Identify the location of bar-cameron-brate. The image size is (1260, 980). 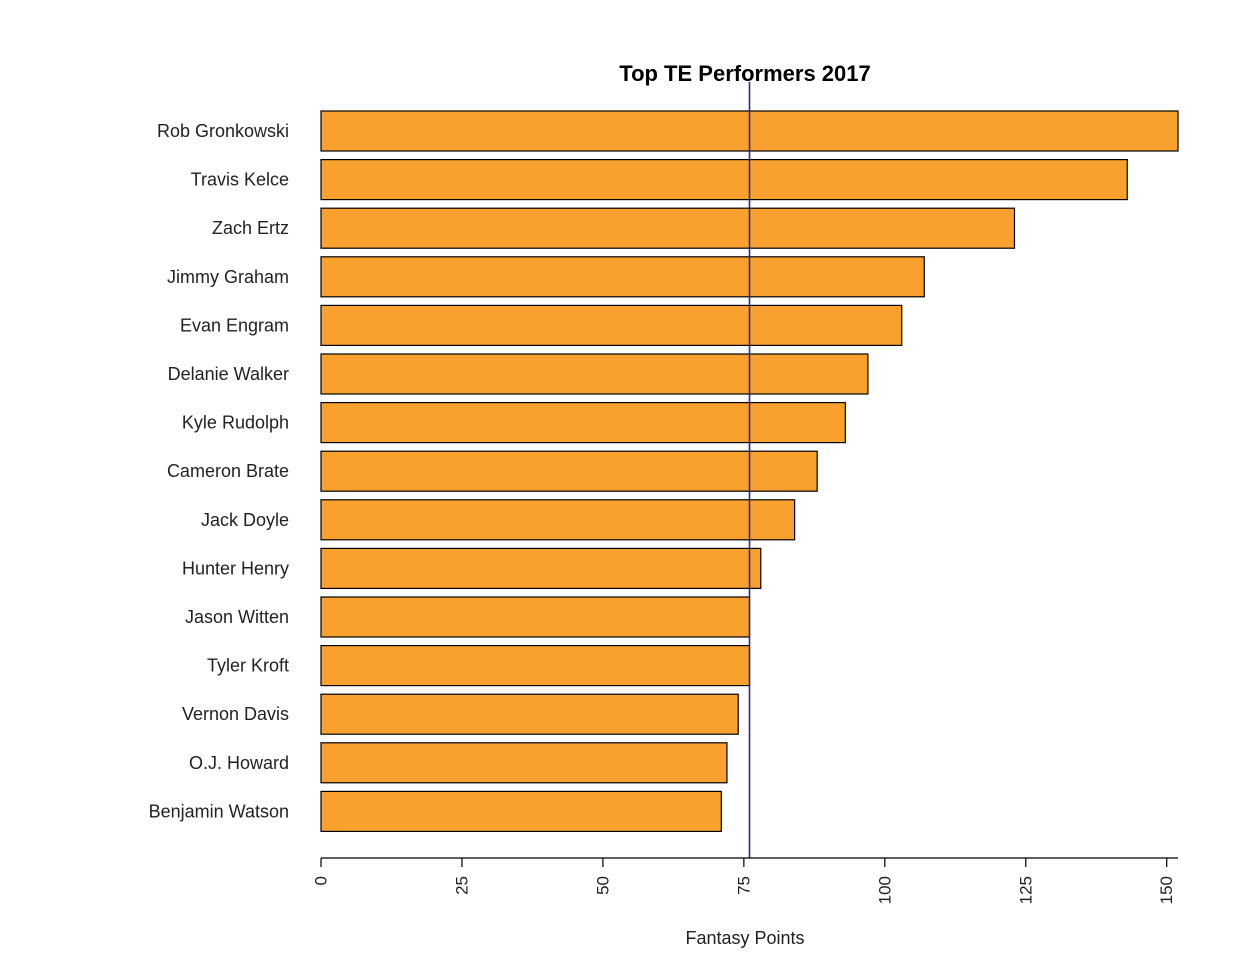
(569, 471).